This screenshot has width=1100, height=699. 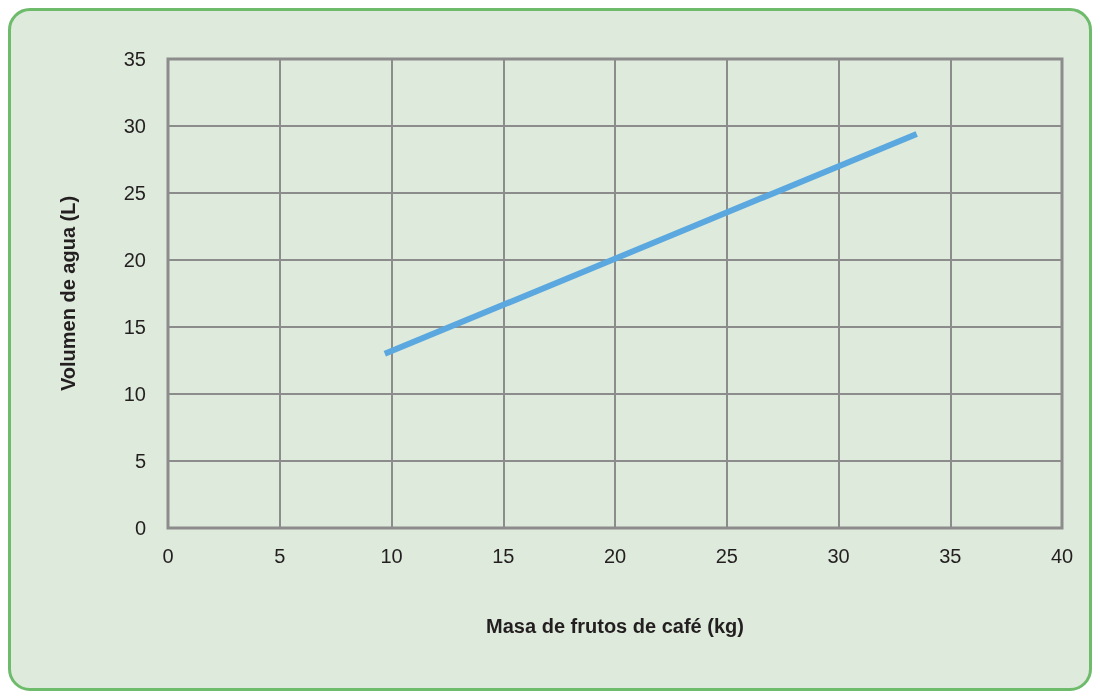 What do you see at coordinates (1062, 556) in the screenshot?
I see `x-tick-label: 40` at bounding box center [1062, 556].